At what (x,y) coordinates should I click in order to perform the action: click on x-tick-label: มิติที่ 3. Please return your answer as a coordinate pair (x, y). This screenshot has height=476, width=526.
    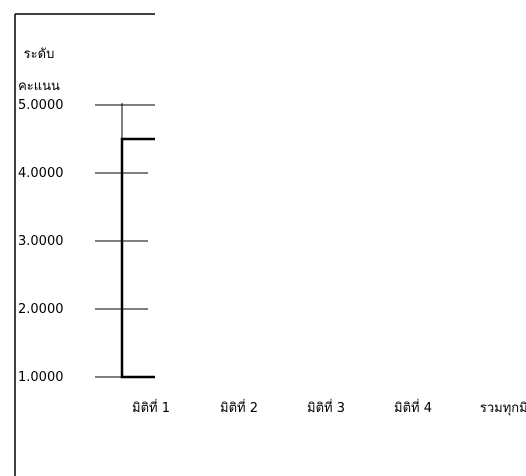
    Looking at the image, I should click on (326, 407).